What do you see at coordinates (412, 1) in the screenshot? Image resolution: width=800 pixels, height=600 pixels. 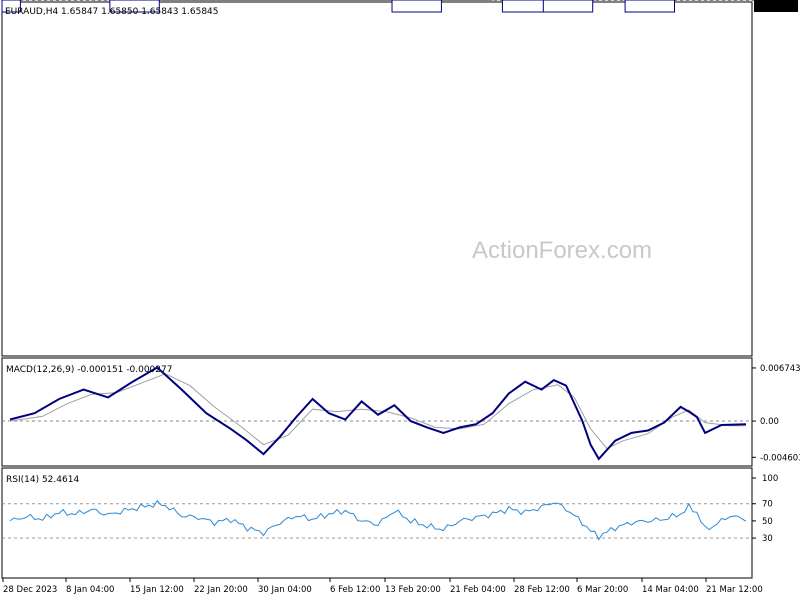 I see `price-label: 1.64500` at bounding box center [412, 1].